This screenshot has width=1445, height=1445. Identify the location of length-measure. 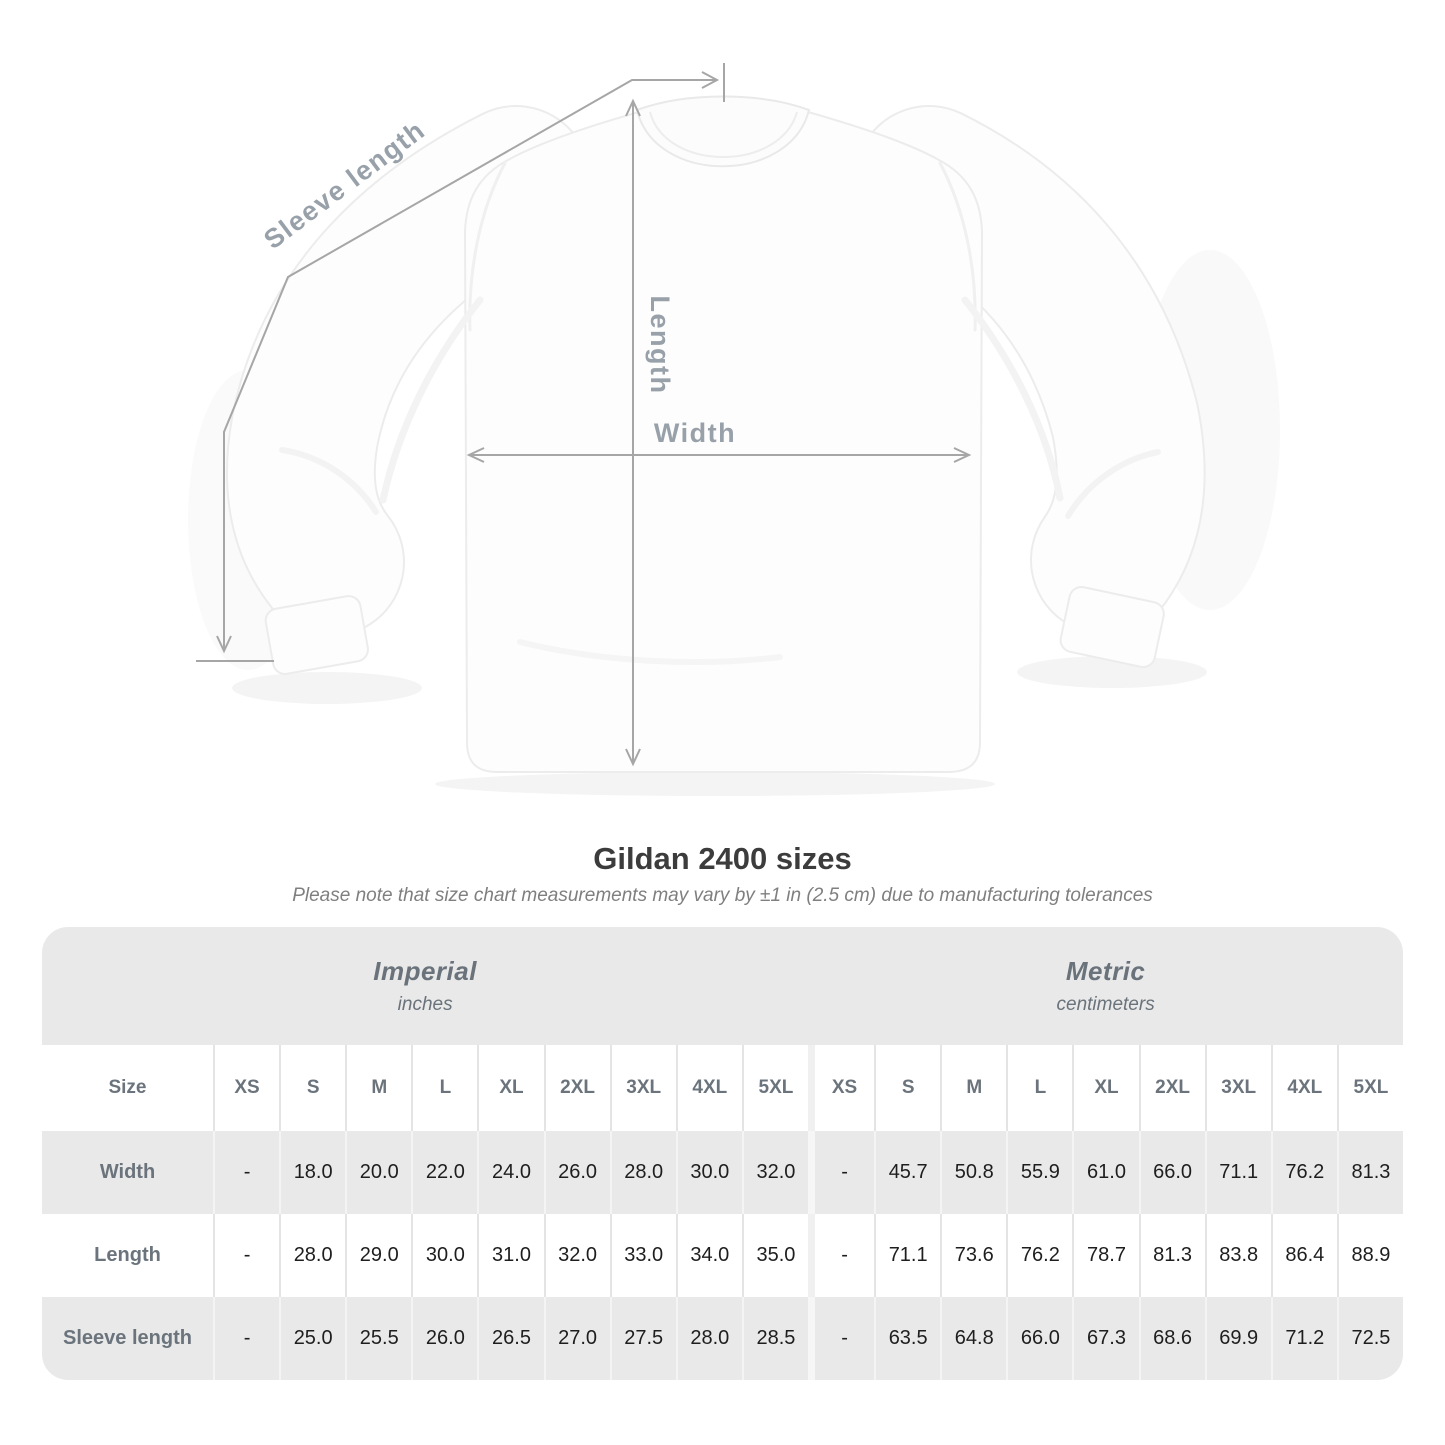
(633, 432).